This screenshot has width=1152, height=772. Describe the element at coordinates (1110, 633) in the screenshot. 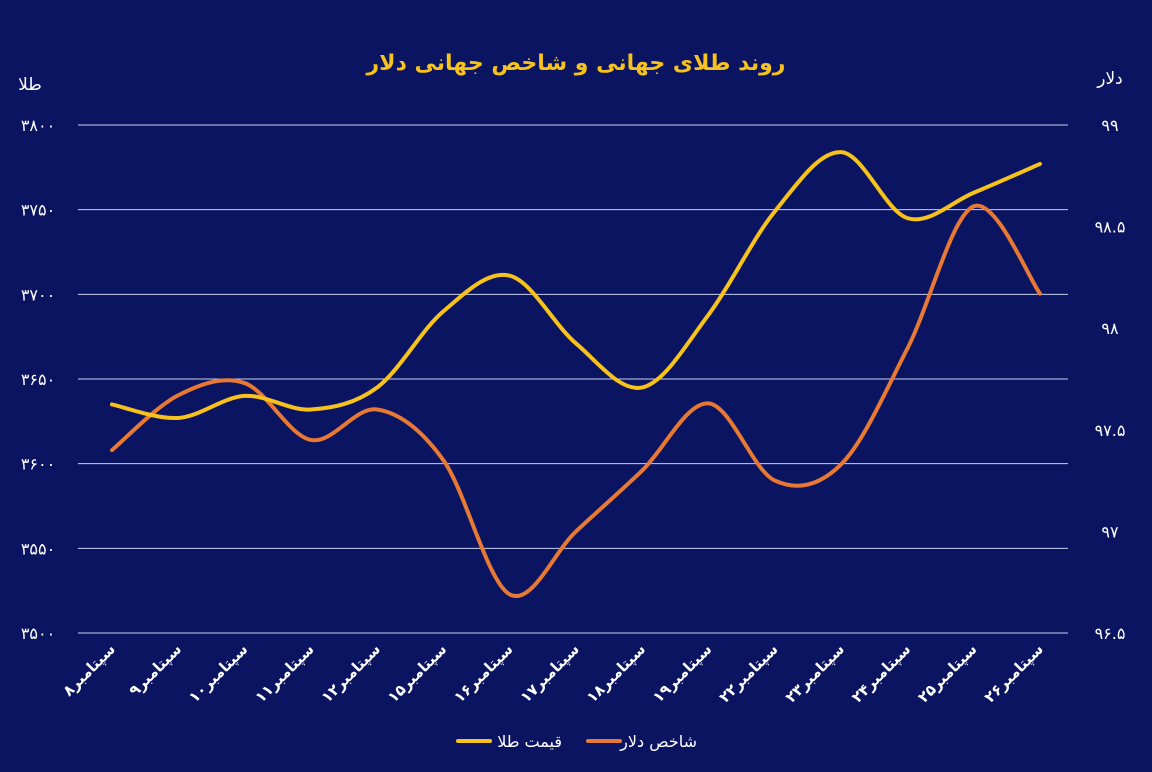

I see `y-right-tick-label: ۹۶.۵` at that location.